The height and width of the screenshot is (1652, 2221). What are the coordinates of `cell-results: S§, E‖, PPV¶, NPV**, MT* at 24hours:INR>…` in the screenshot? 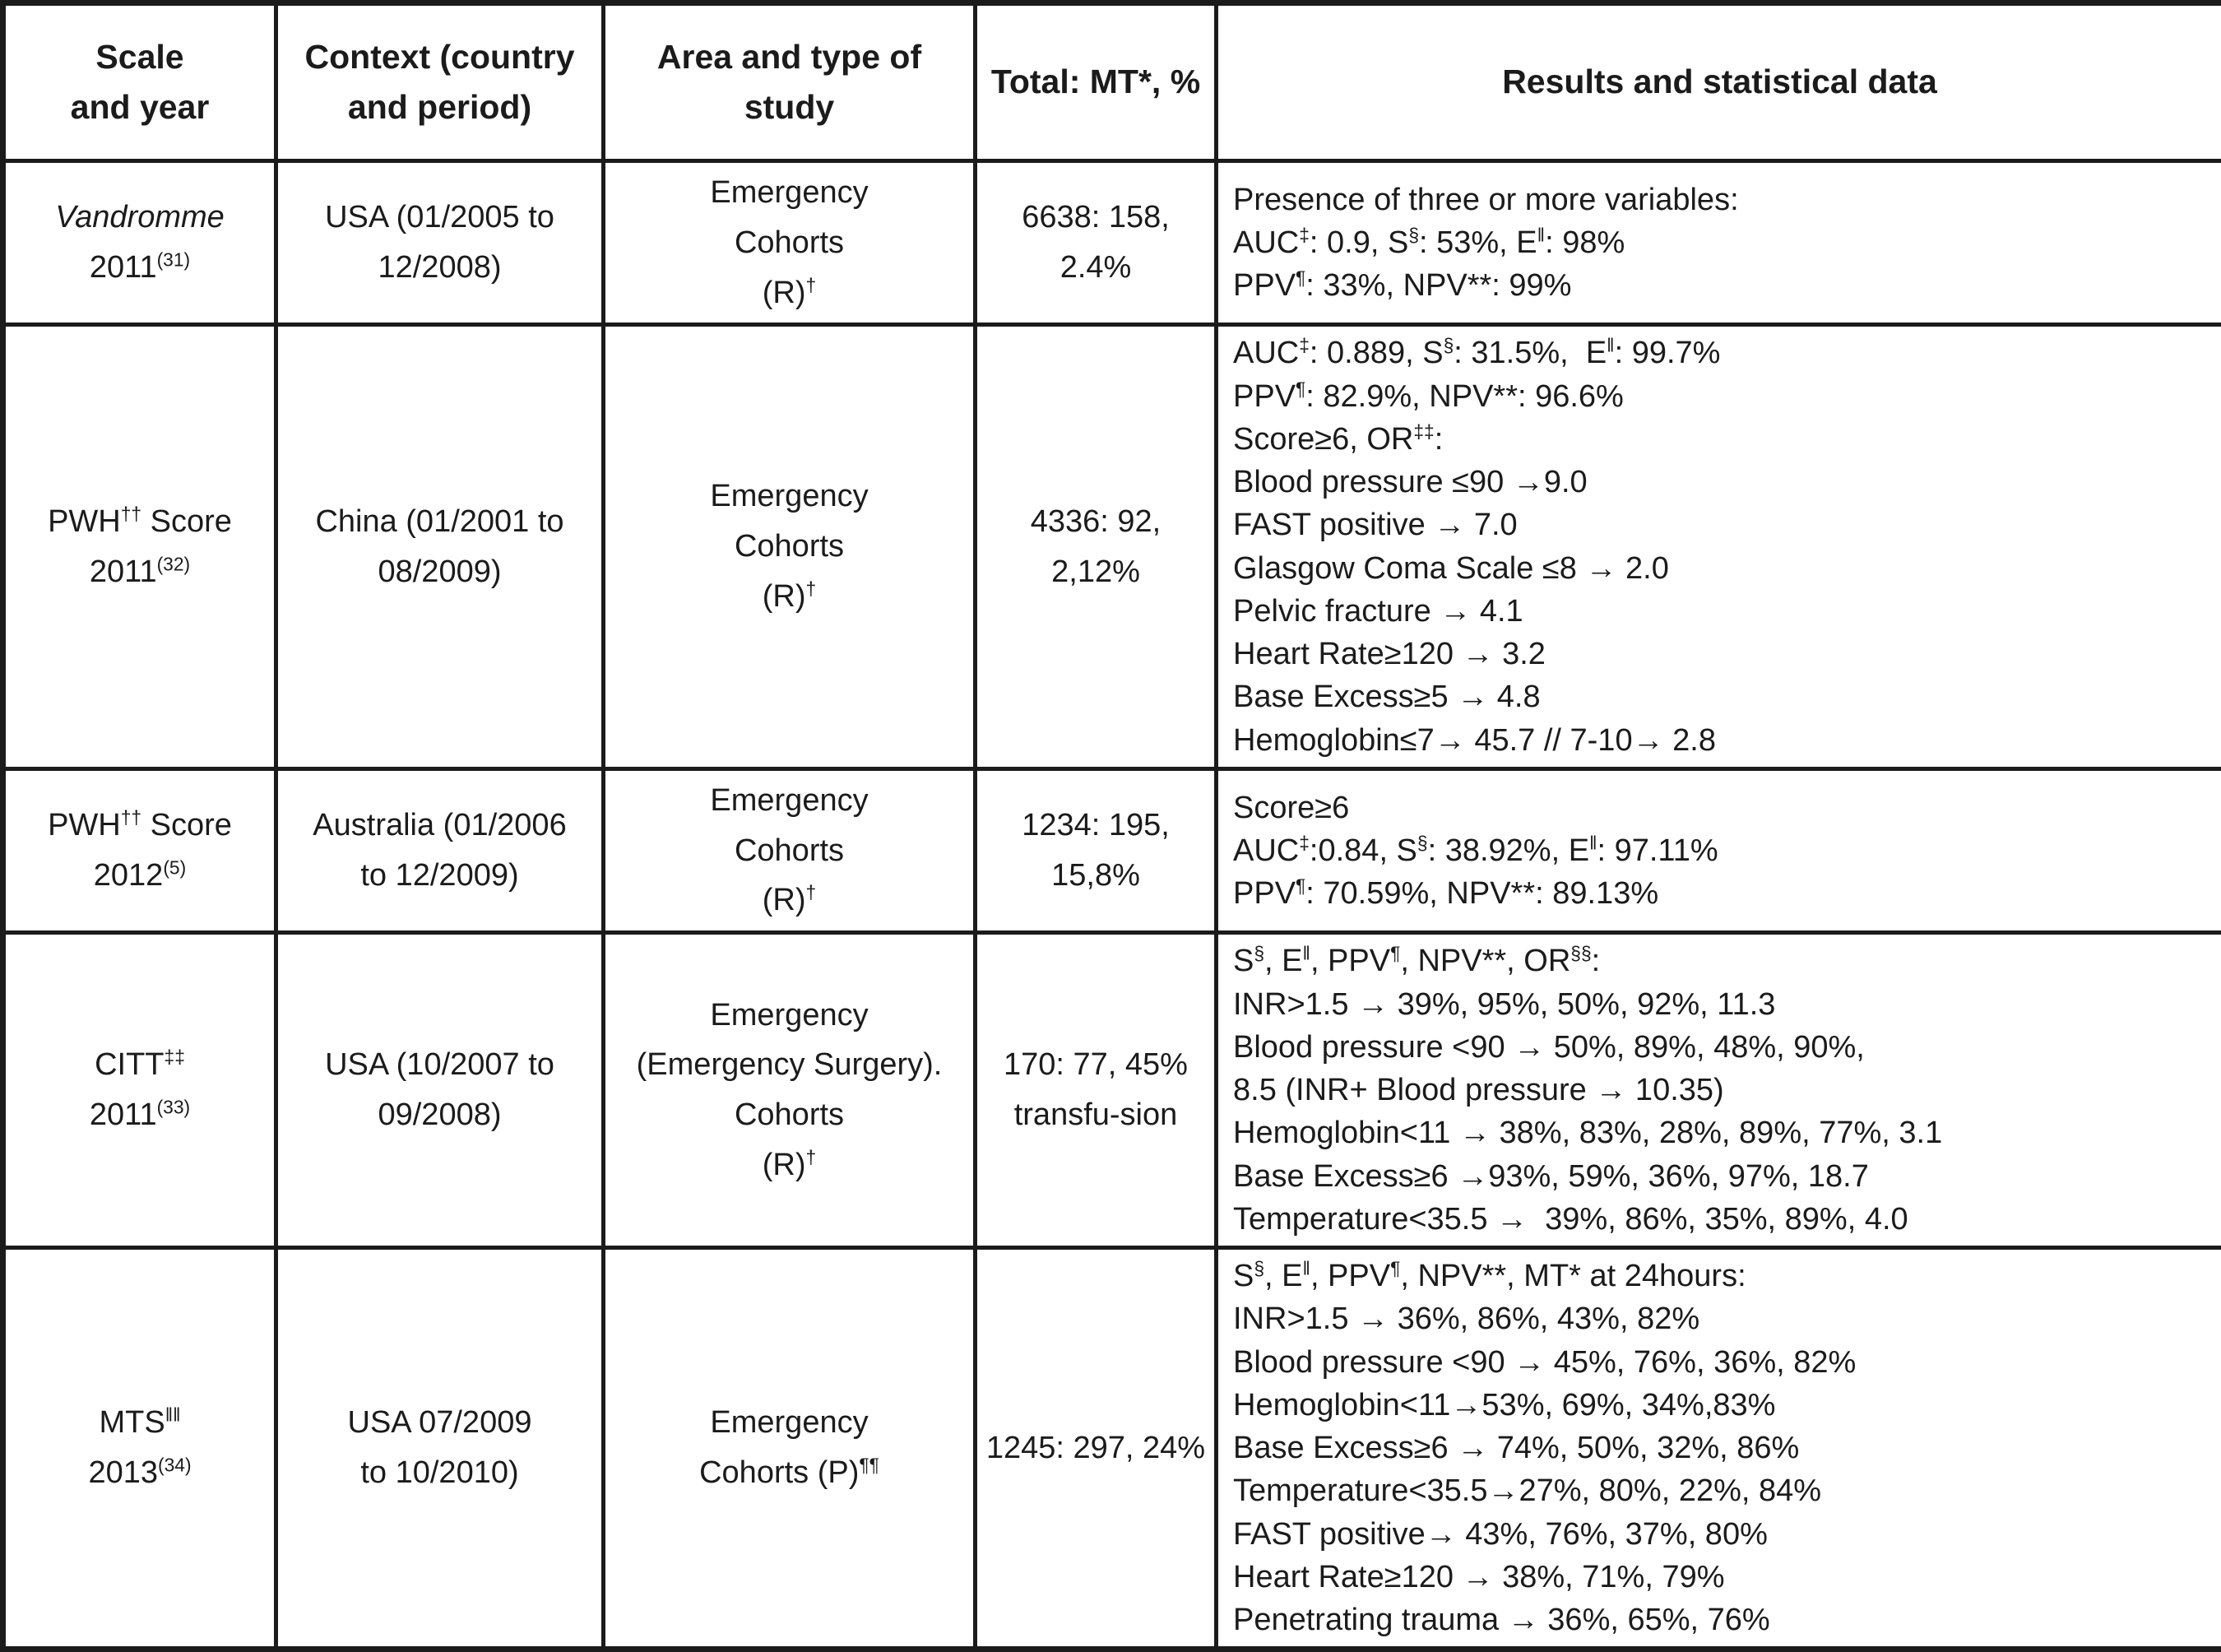 It's located at (1719, 1449).